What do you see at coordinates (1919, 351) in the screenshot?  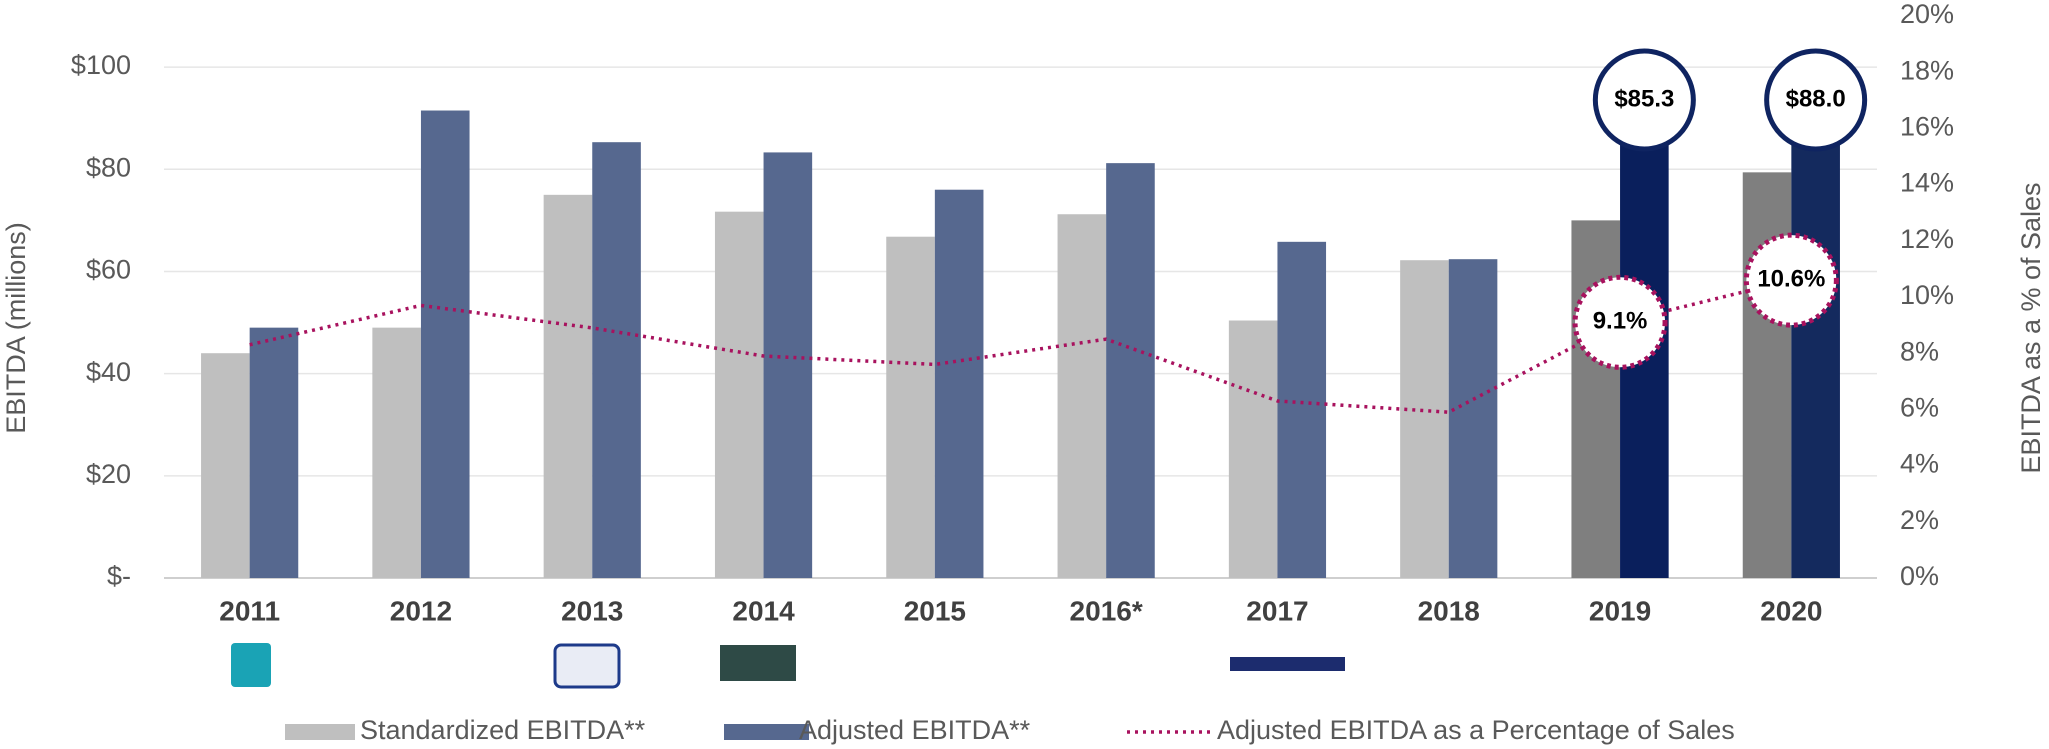 I see `y2-tick-label: 8%` at bounding box center [1919, 351].